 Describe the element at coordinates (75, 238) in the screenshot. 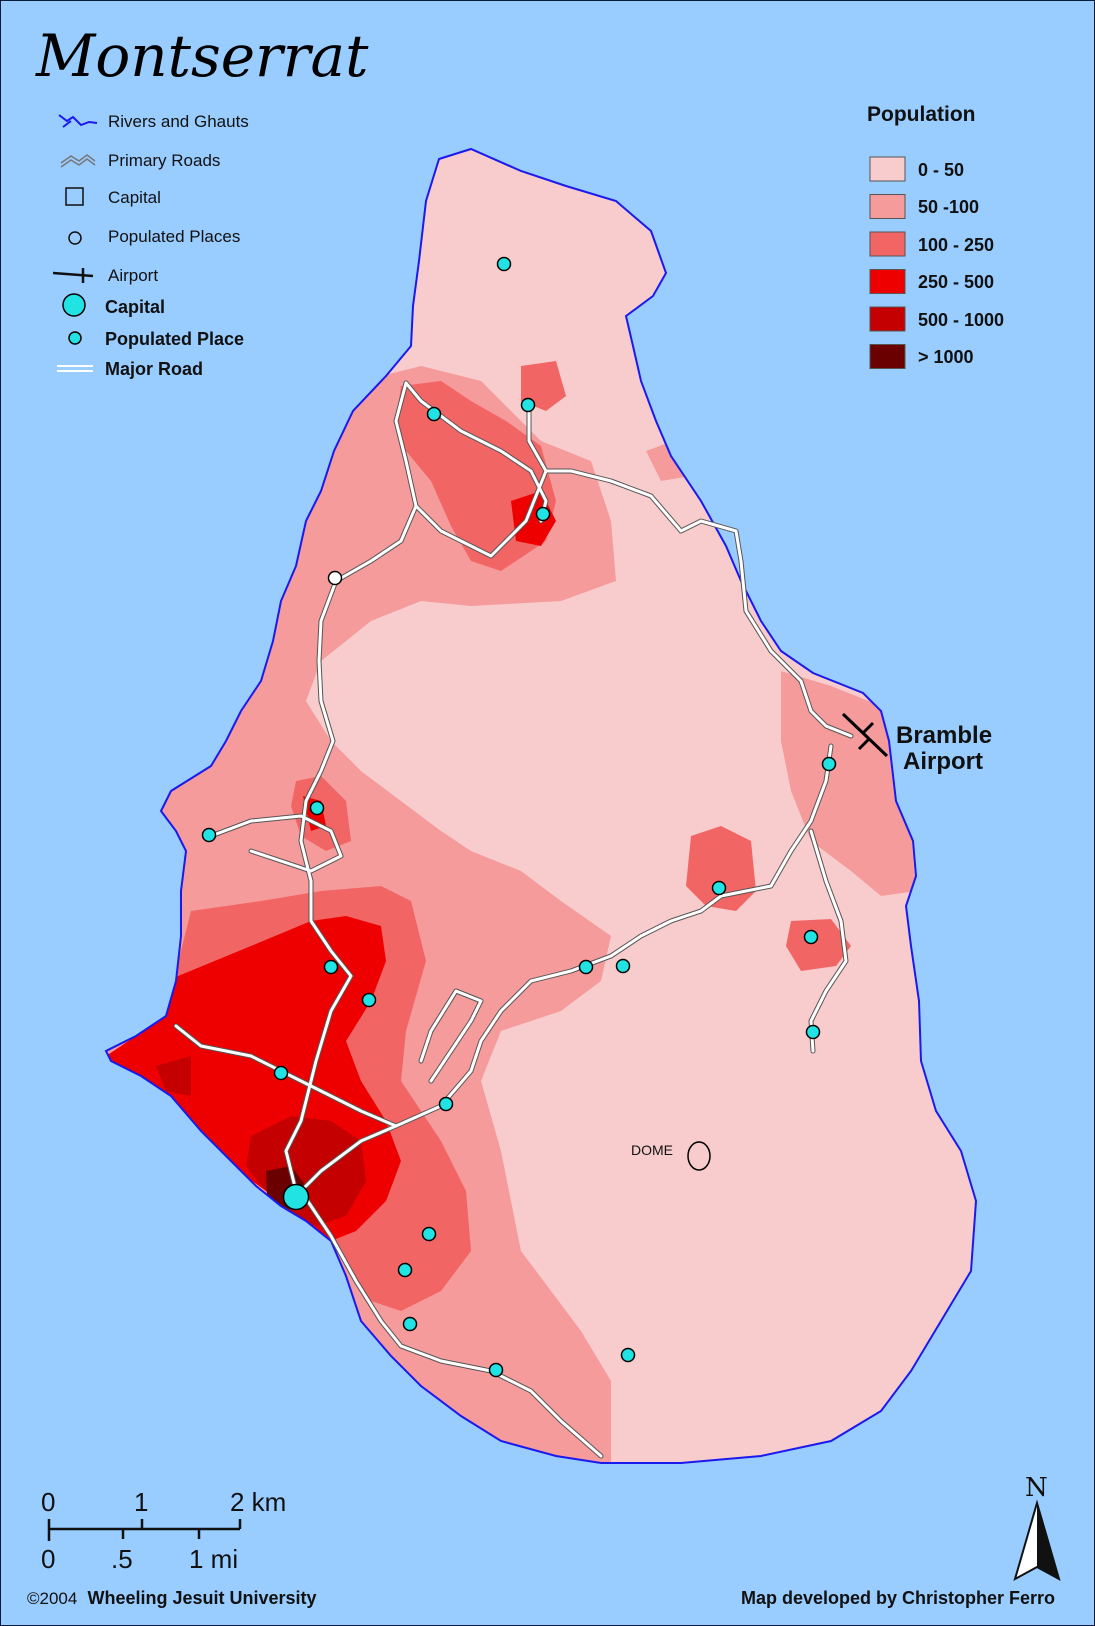

I see `hollow-circle-icon` at that location.